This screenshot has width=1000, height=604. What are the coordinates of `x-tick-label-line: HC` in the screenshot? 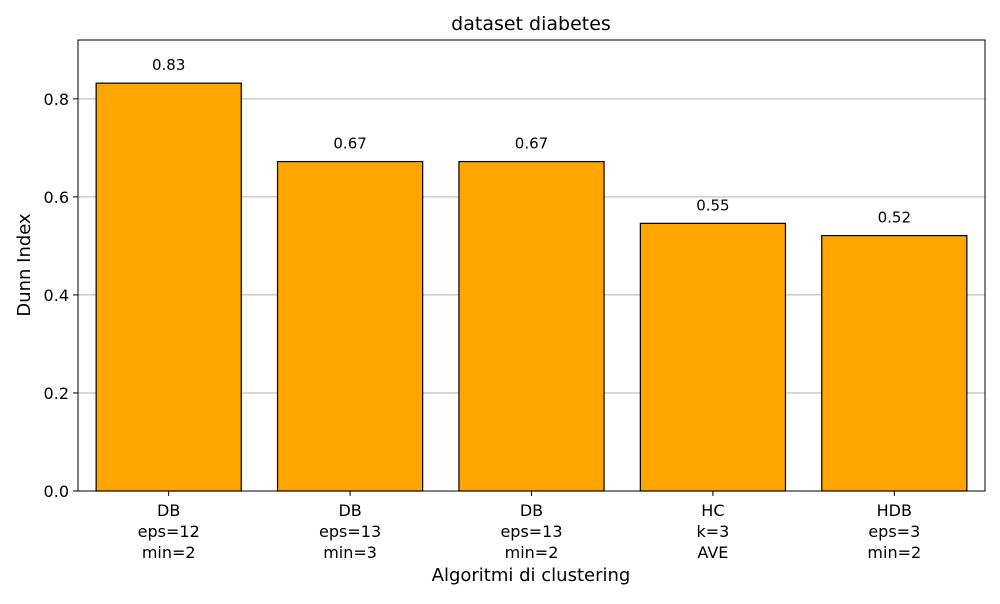 It's located at (712, 510).